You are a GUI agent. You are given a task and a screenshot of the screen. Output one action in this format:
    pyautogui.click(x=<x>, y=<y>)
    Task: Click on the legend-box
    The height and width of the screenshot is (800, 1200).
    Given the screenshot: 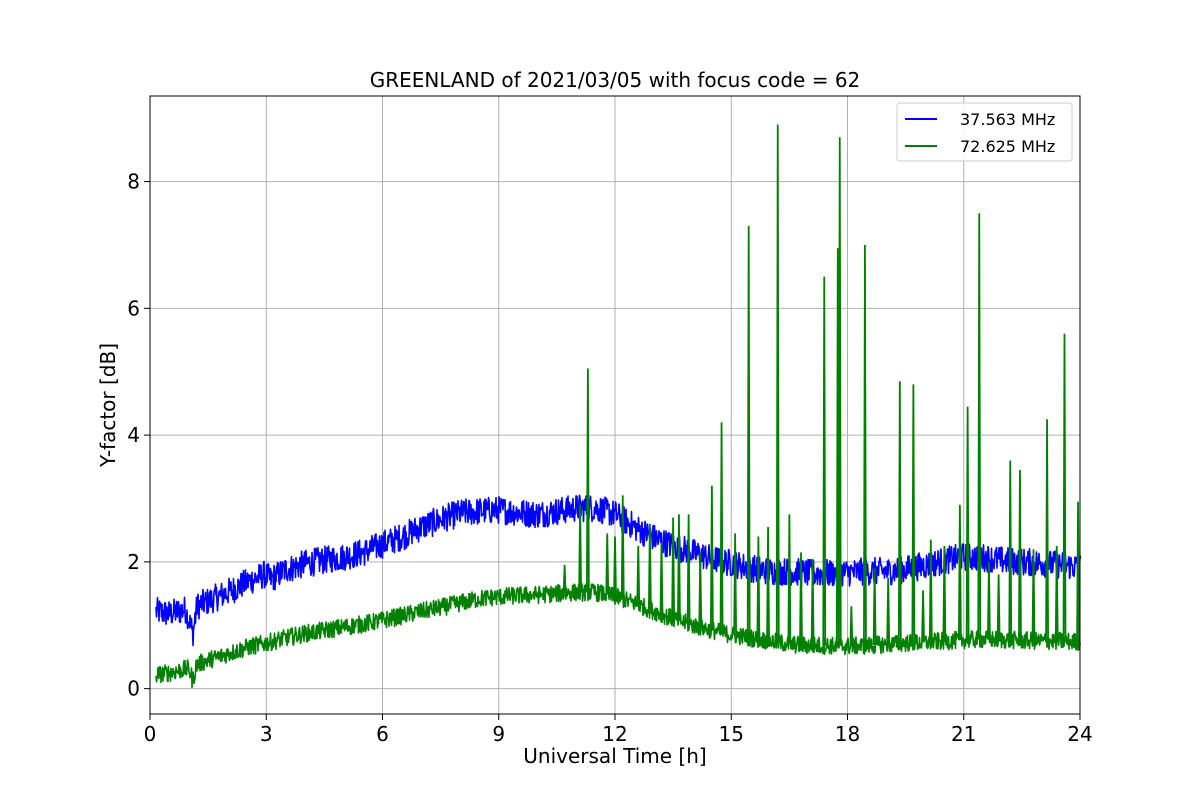 What is the action you would take?
    pyautogui.click(x=984, y=132)
    